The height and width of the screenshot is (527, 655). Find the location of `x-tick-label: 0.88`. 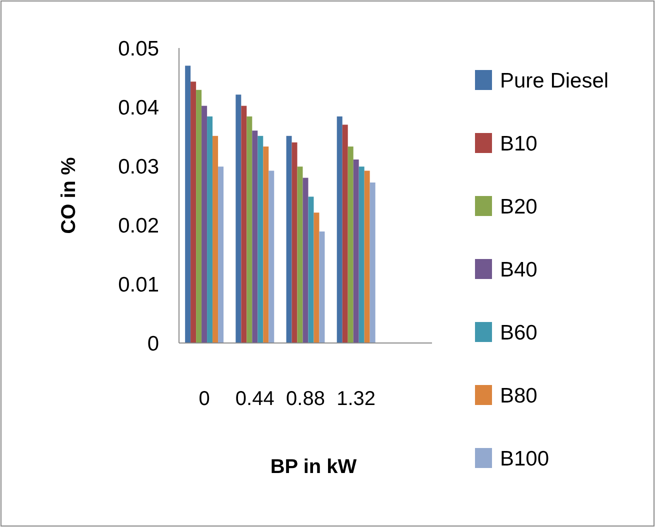

x-tick-label: 0.88 is located at coordinates (305, 399).